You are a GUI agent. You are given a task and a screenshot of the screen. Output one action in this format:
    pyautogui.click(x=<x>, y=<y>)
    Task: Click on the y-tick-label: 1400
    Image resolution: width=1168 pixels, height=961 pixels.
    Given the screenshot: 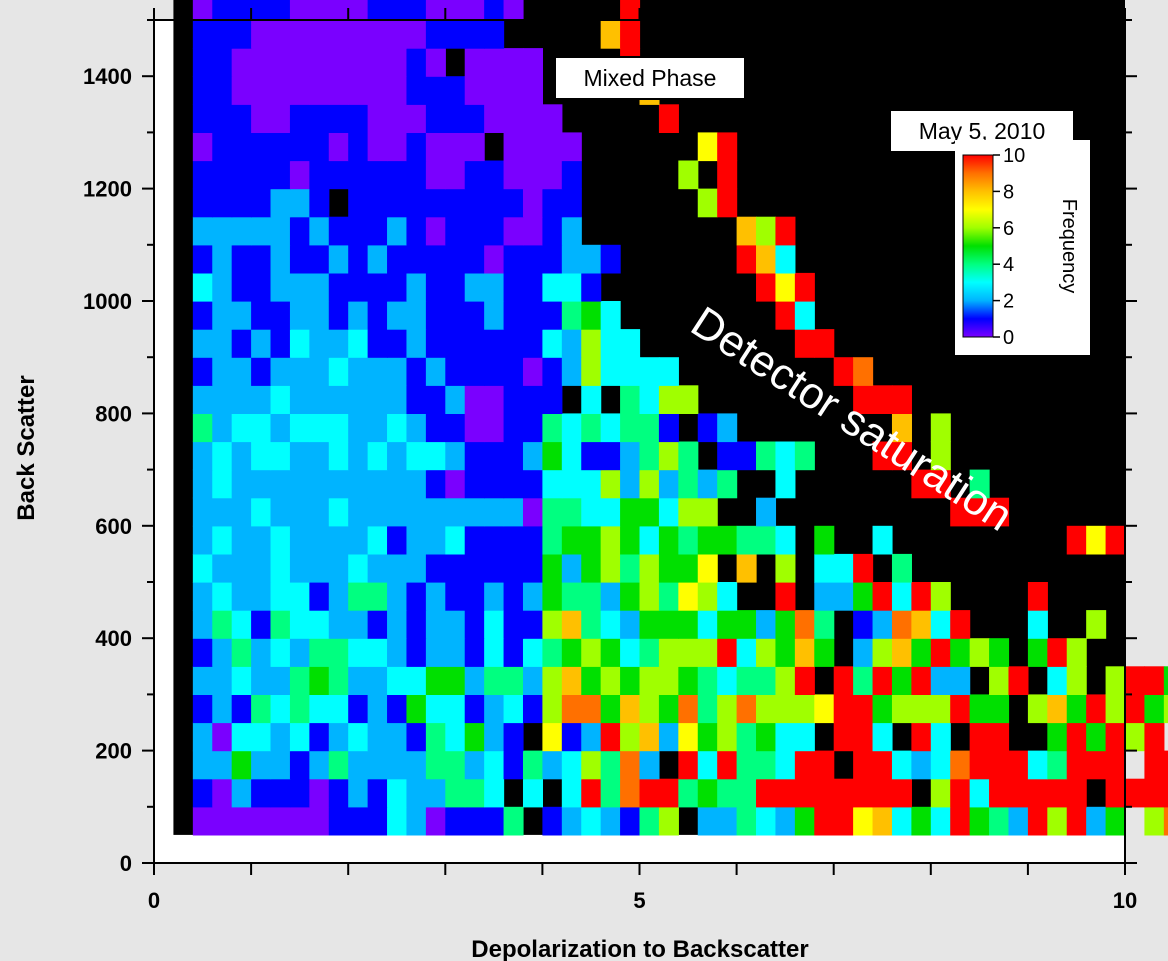 What is the action you would take?
    pyautogui.click(x=107, y=76)
    